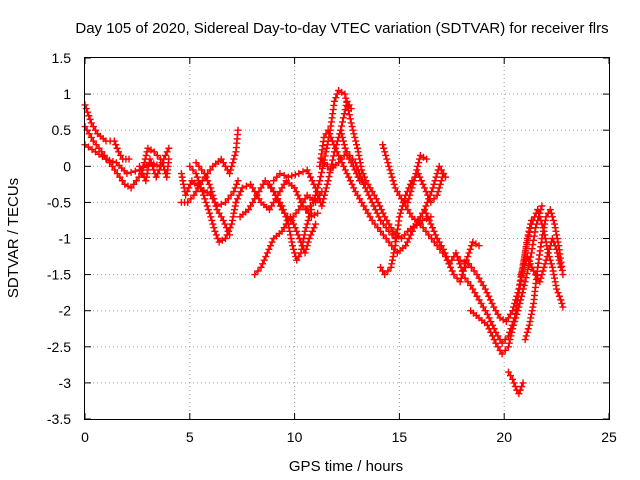 The image size is (640, 480). I want to click on x-tick-label: 0, so click(85, 437).